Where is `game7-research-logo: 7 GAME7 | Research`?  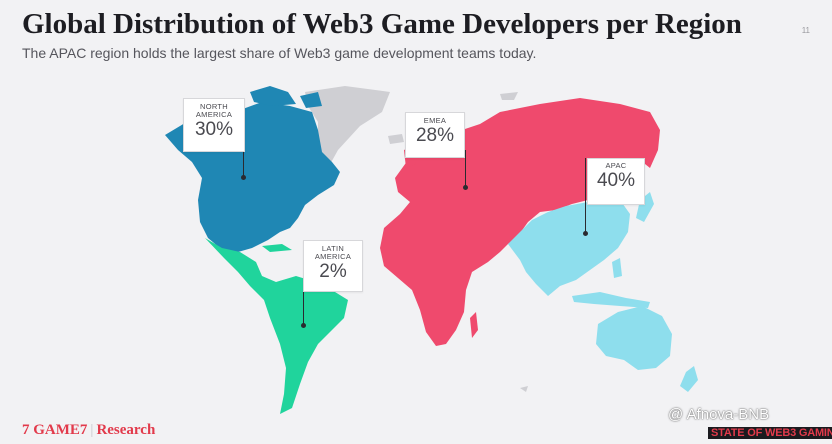
game7-research-logo: 7 GAME7 | Research is located at coordinates (88, 430).